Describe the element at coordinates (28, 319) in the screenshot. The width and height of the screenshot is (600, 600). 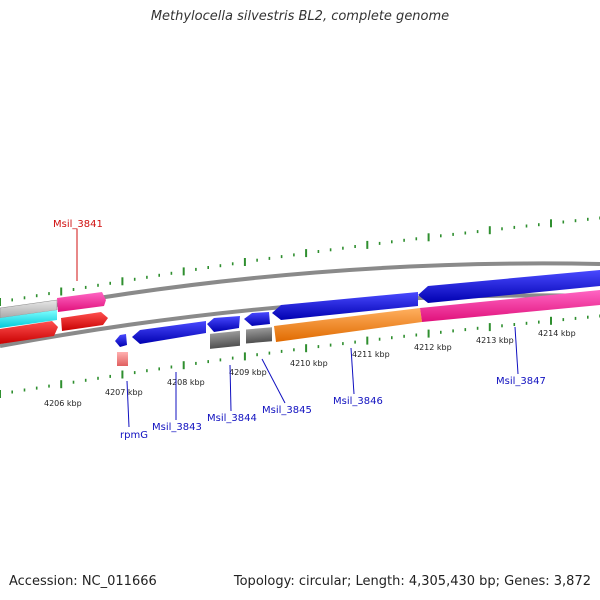
I see `feature-cyan` at that location.